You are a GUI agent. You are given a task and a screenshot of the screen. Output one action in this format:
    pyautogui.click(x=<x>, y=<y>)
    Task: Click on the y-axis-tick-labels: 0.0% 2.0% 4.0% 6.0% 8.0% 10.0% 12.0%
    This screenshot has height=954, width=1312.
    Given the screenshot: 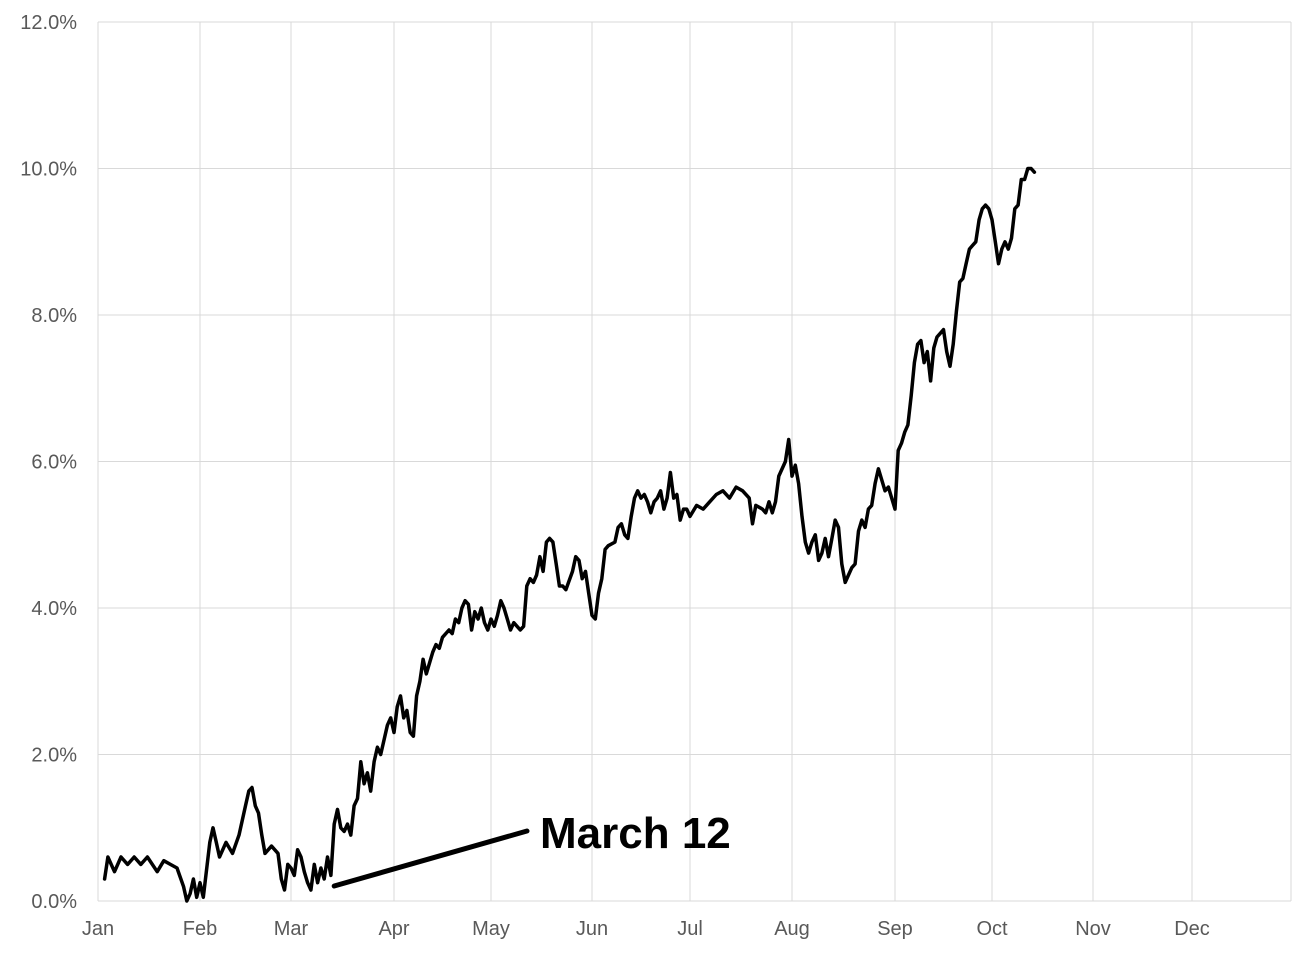 What is the action you would take?
    pyautogui.click(x=48, y=462)
    